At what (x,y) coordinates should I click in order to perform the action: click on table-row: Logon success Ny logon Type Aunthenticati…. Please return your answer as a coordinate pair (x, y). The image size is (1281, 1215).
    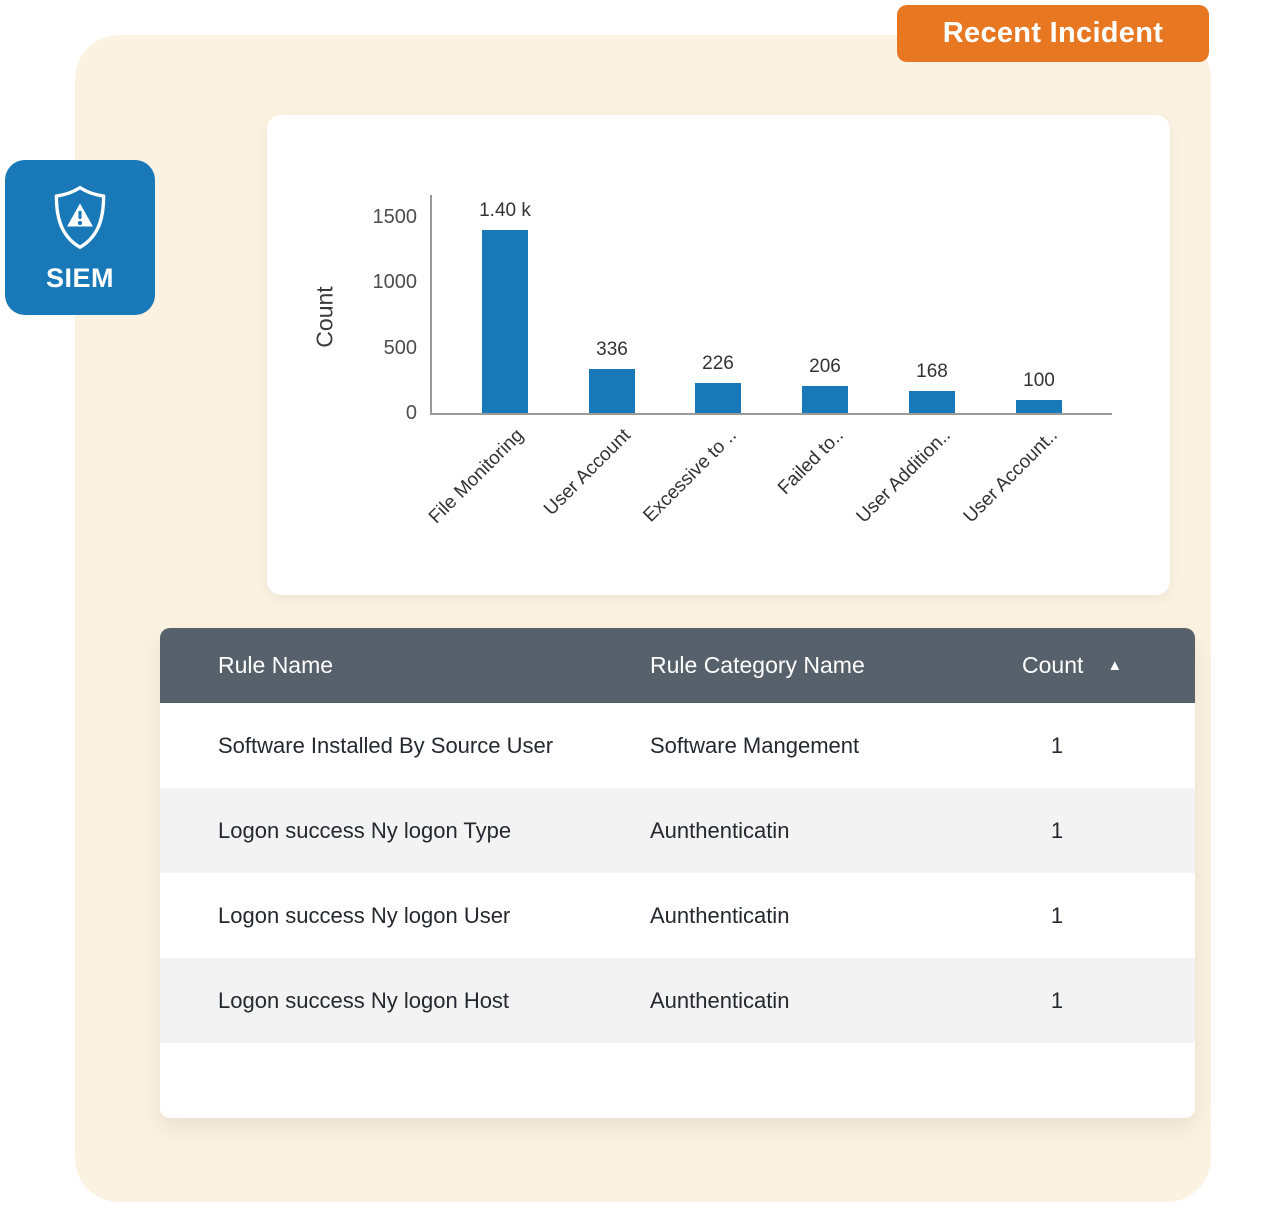
    Looking at the image, I should click on (677, 830).